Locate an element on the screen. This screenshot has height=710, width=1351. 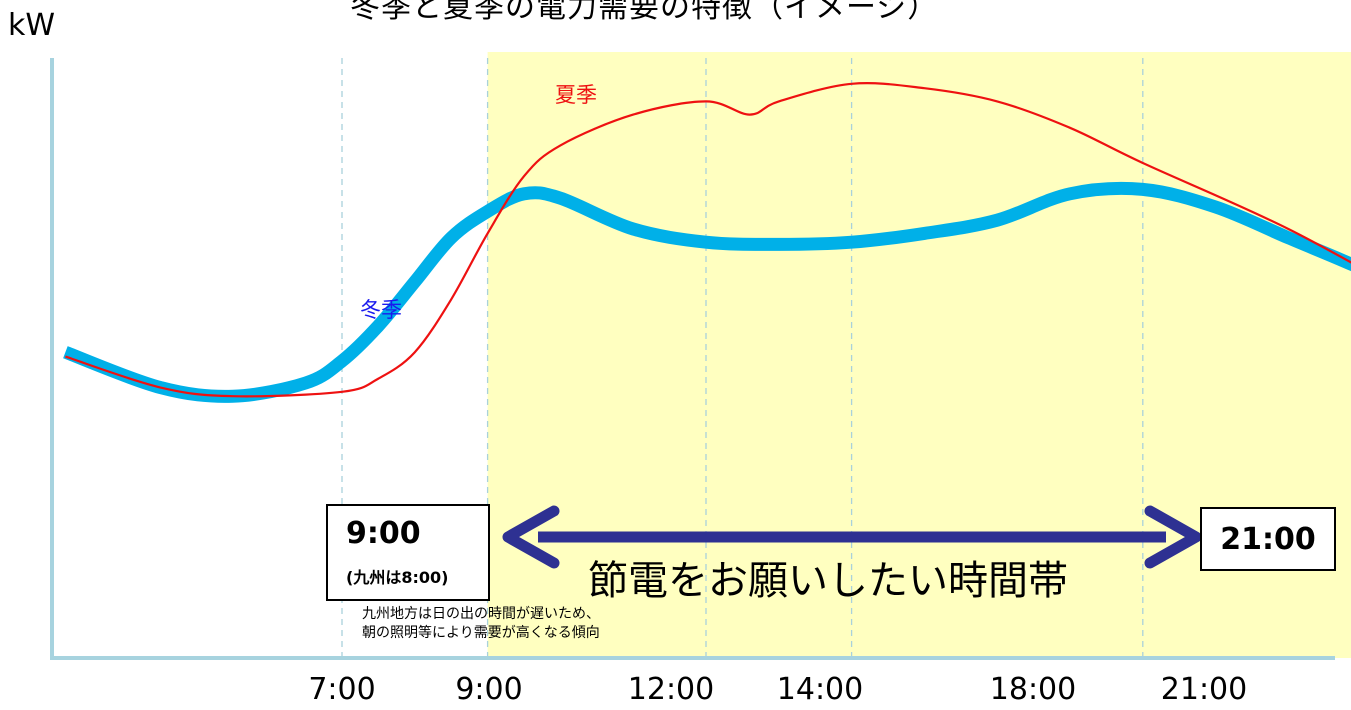
band-end-box: 21:00 is located at coordinates (1268, 539).